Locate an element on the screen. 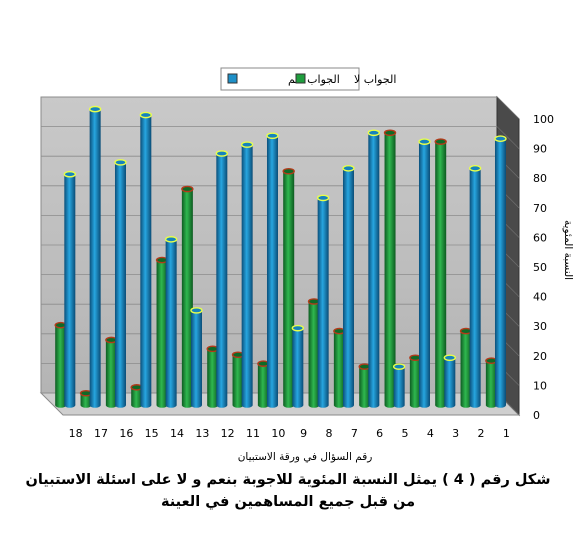 This screenshot has width=576, height=536. bar-yes-6-base is located at coordinates (374, 405).